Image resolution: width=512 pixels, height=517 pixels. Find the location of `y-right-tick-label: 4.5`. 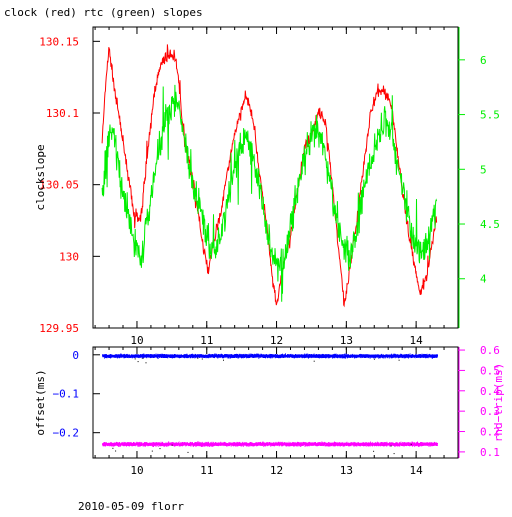

y-right-tick-label: 4.5 is located at coordinates (490, 224).